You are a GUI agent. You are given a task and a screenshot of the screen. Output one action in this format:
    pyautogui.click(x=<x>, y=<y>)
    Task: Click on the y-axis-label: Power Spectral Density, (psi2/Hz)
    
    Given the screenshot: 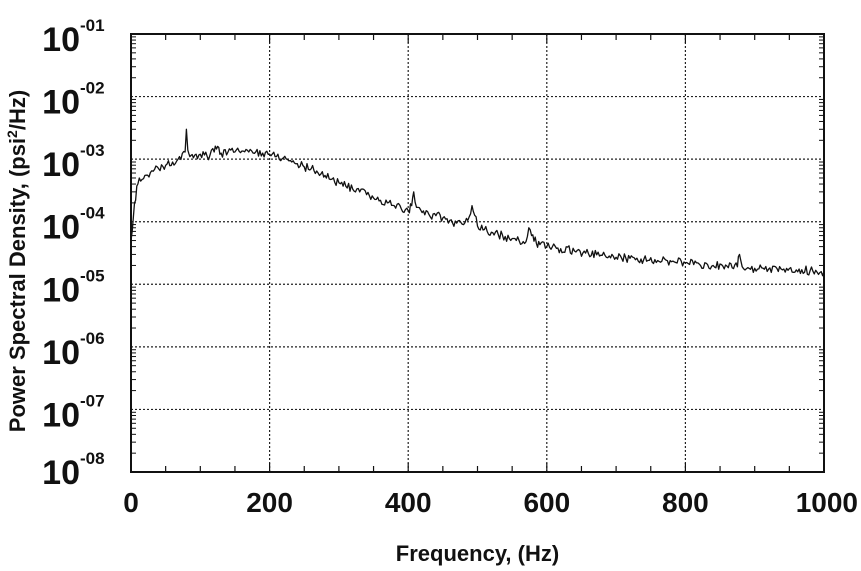 What is the action you would take?
    pyautogui.click(x=17, y=261)
    